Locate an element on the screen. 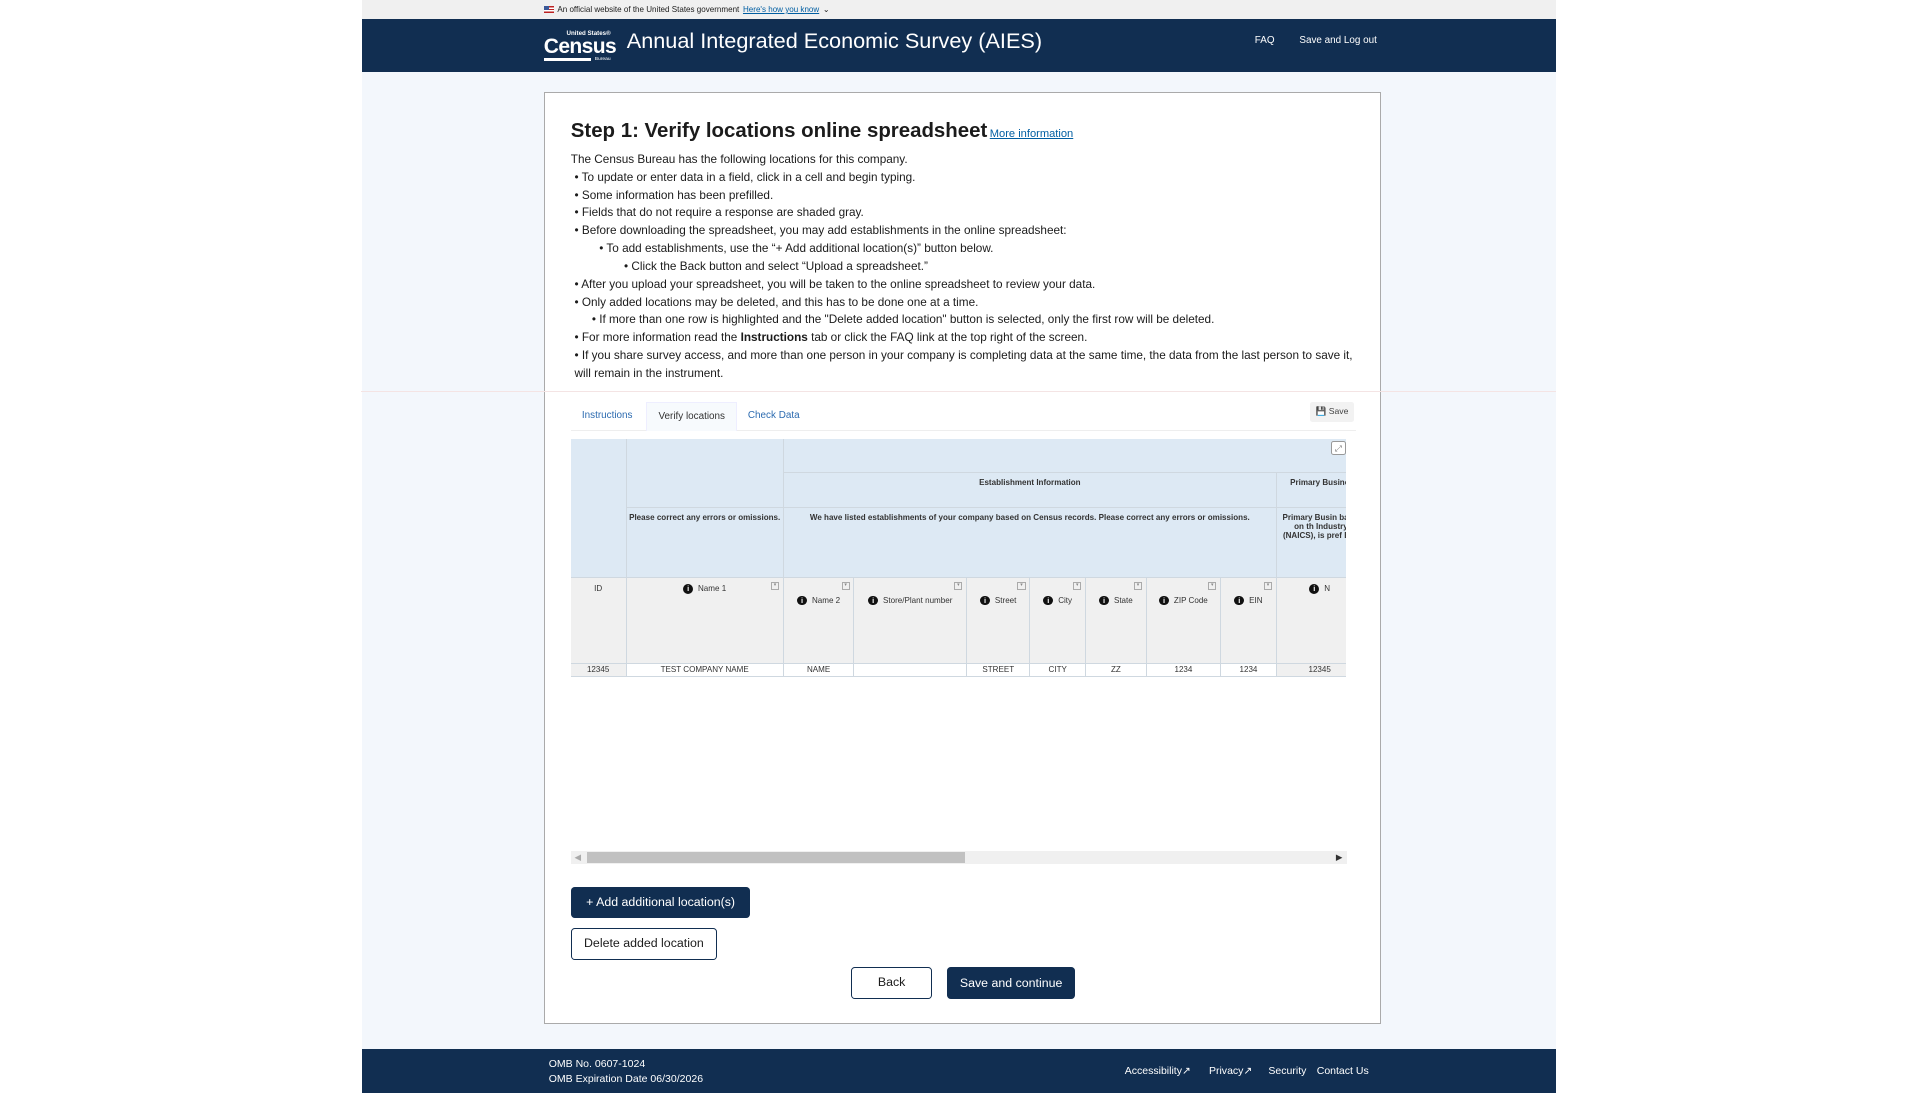 The image size is (1920, 1093). logo-text: Census is located at coordinates (580, 46).